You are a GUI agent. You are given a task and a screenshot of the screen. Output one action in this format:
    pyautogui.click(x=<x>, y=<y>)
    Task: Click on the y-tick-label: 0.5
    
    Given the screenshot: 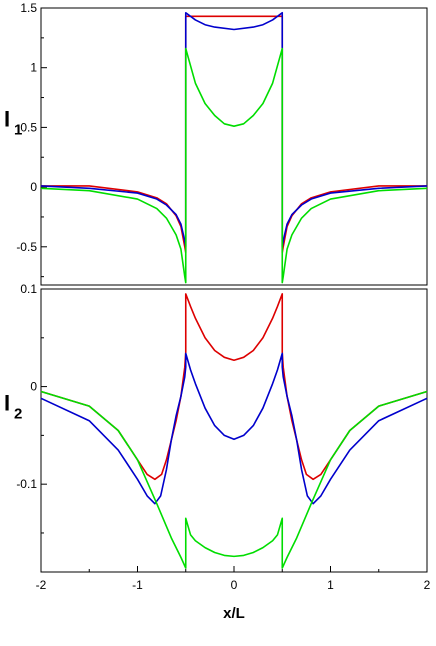 What is the action you would take?
    pyautogui.click(x=28, y=127)
    